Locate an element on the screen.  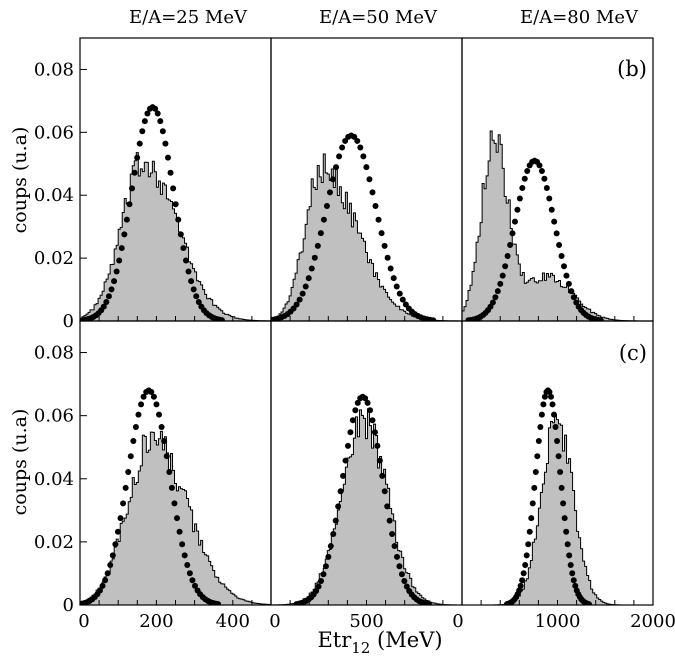
y-axis-label-top: coups (u.a) is located at coordinates (20, 180).